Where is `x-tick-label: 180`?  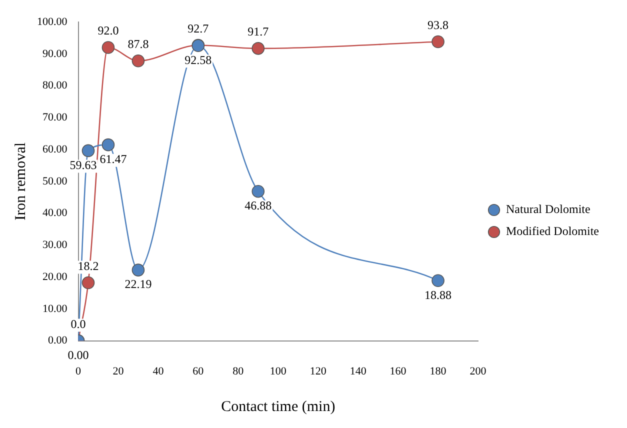
x-tick-label: 180 is located at coordinates (438, 371).